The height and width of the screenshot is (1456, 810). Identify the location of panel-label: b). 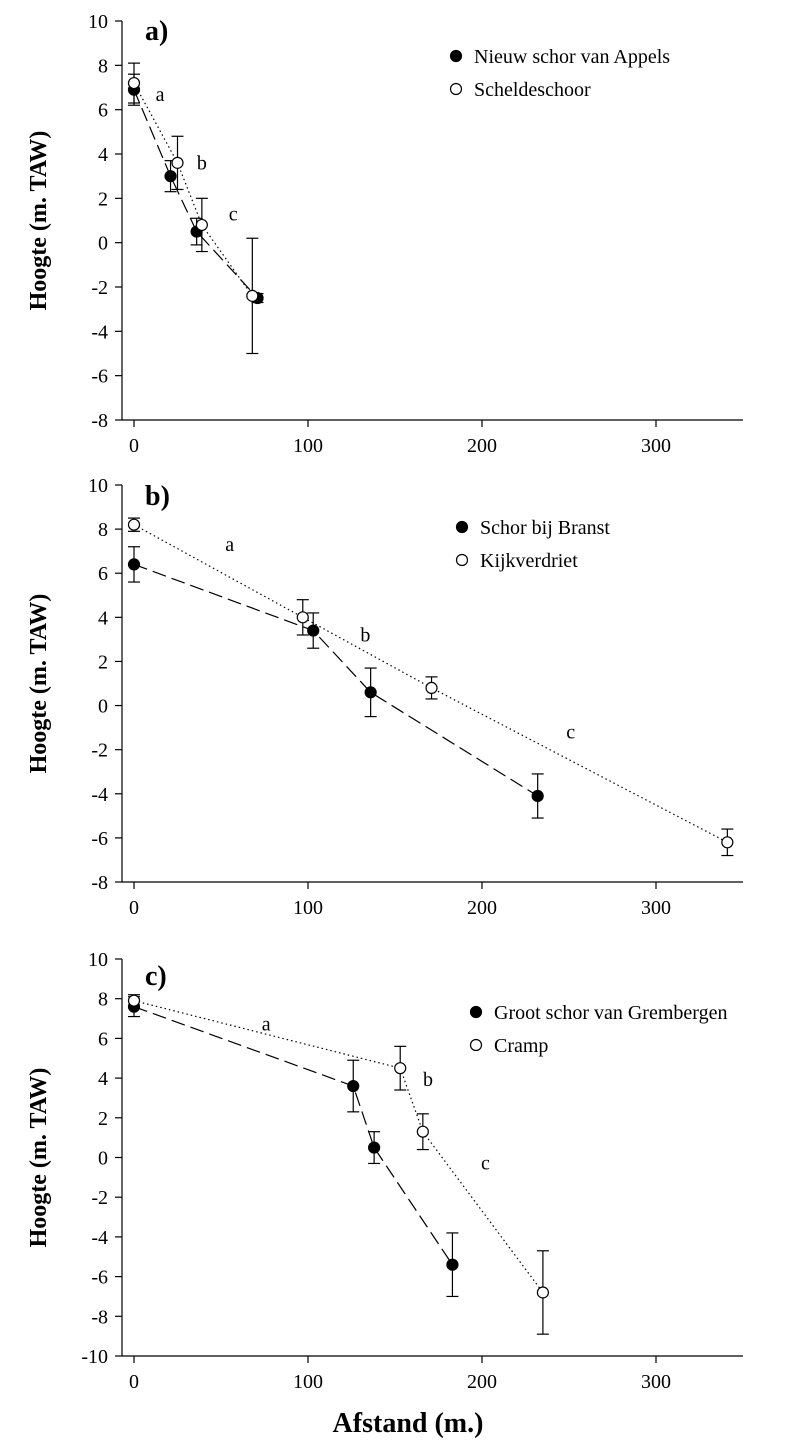
(157, 496).